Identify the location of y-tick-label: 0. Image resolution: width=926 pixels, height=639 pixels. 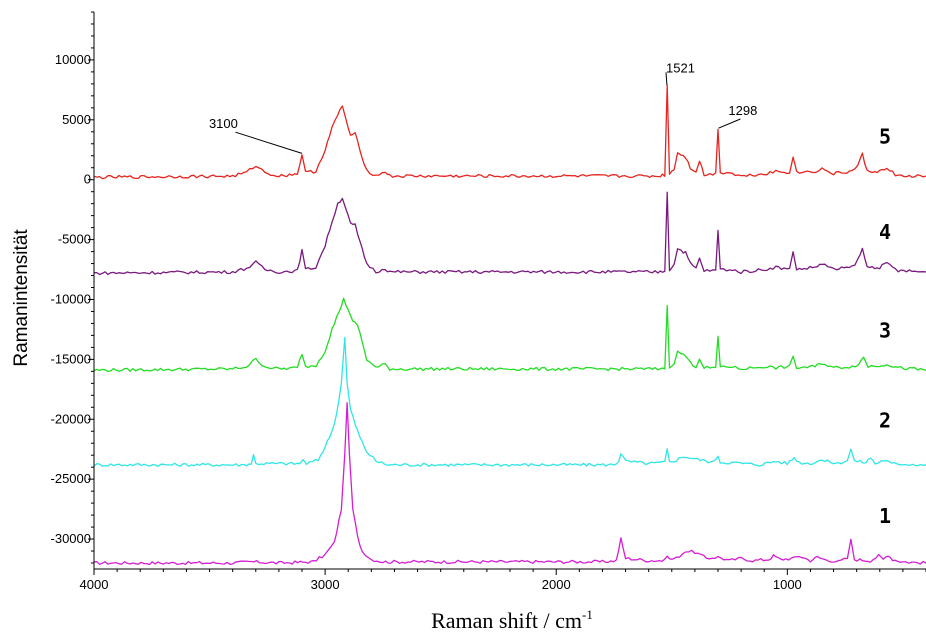
(87, 179).